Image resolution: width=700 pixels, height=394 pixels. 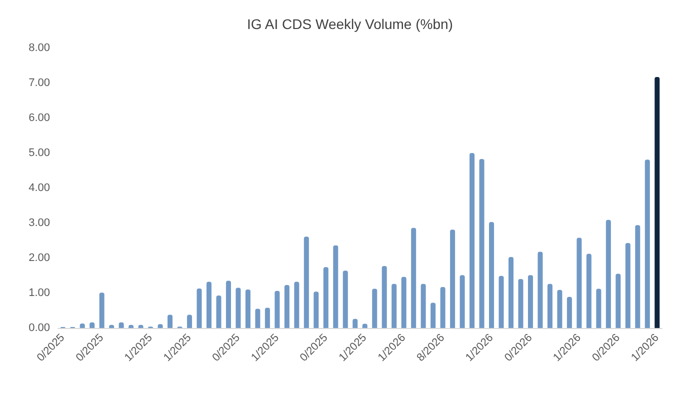 I want to click on y-tick-label: 8.00, so click(x=39, y=48).